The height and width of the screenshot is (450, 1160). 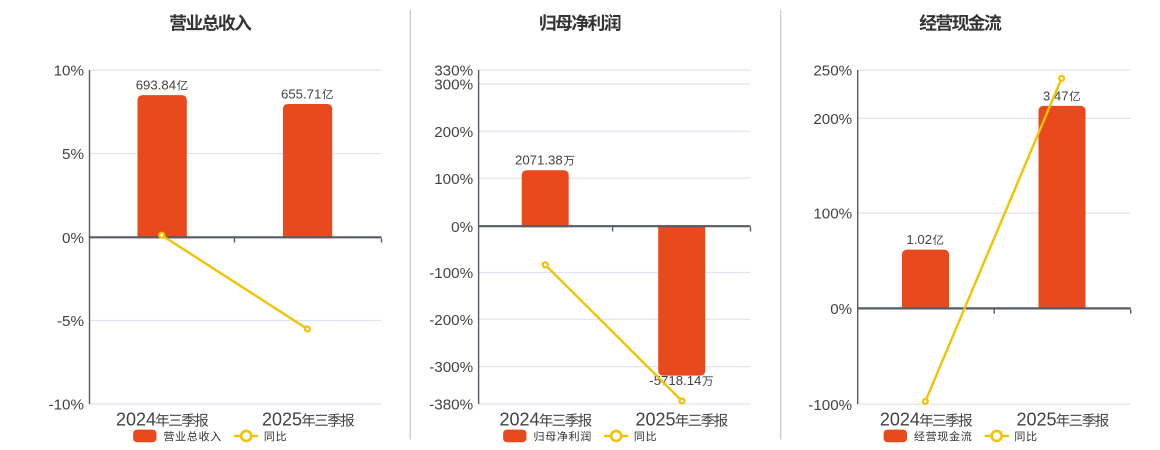 What do you see at coordinates (453, 85) in the screenshot?
I see `svg-text: 300%` at bounding box center [453, 85].